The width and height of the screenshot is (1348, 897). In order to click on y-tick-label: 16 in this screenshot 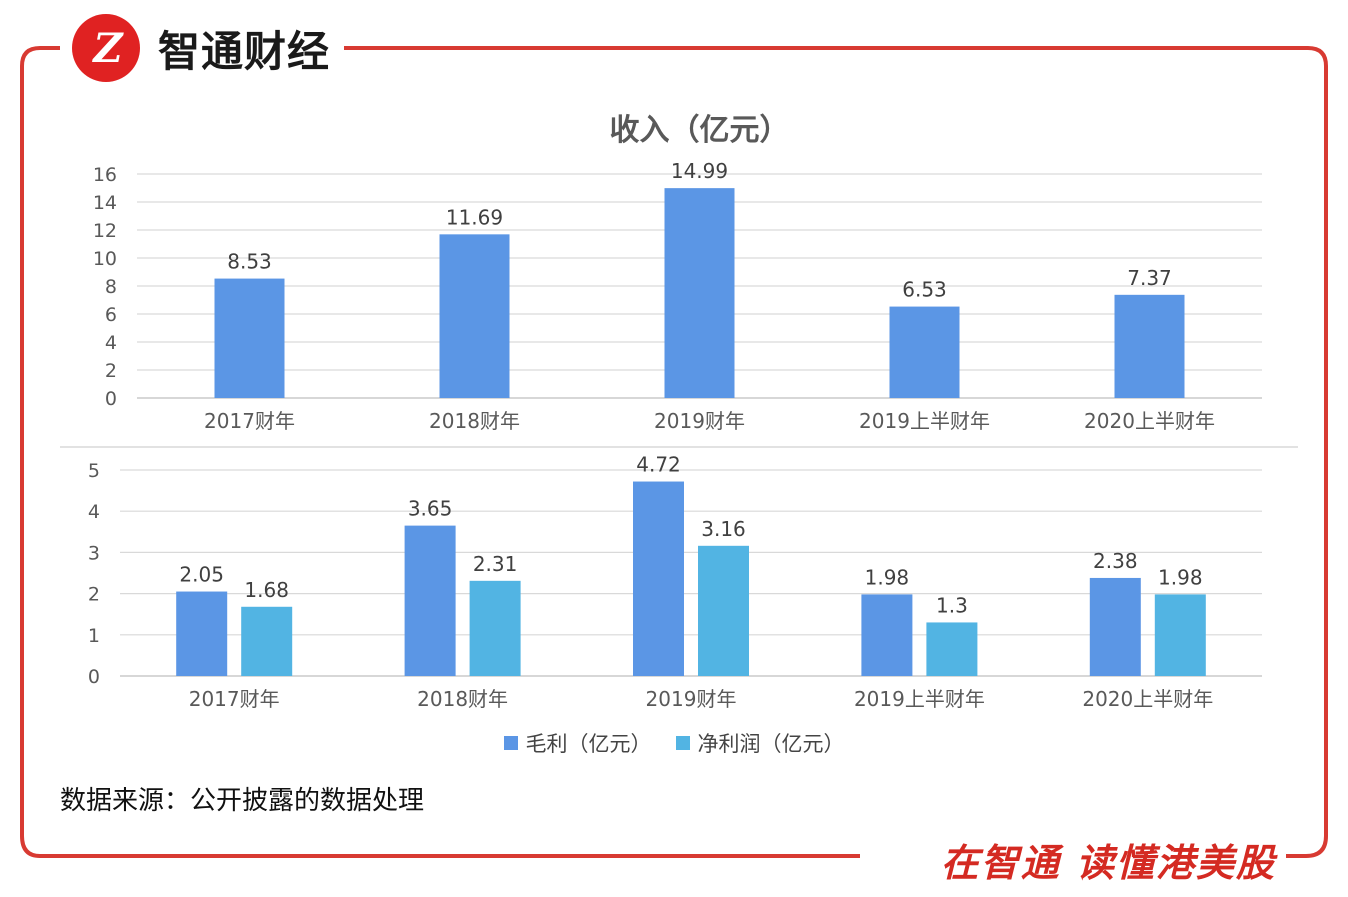, I will do `click(105, 175)`.